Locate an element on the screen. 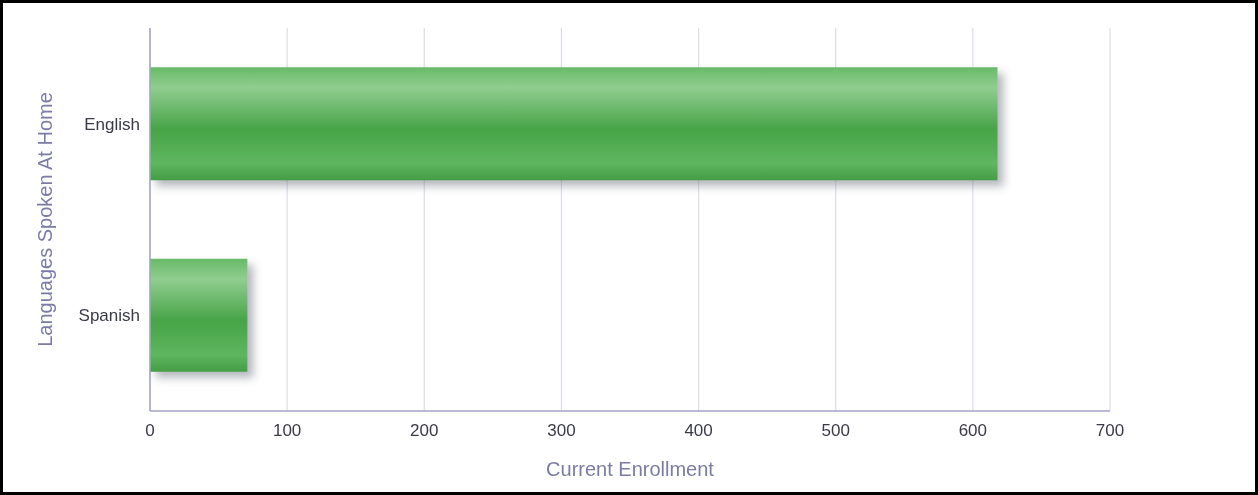 This screenshot has width=1258, height=495. y-tick-label: Spanish is located at coordinates (109, 316).